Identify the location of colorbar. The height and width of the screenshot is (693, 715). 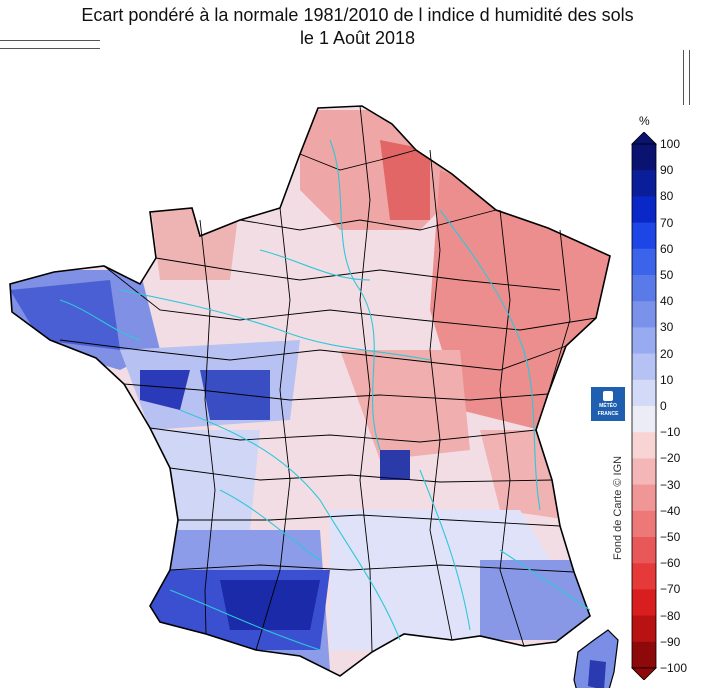
(644, 406).